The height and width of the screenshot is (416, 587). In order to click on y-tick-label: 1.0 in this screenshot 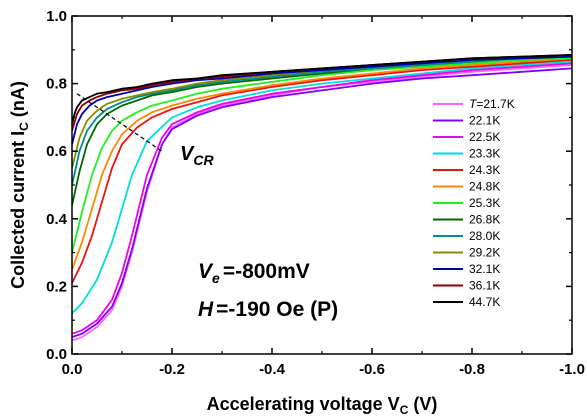, I will do `click(56, 16)`.